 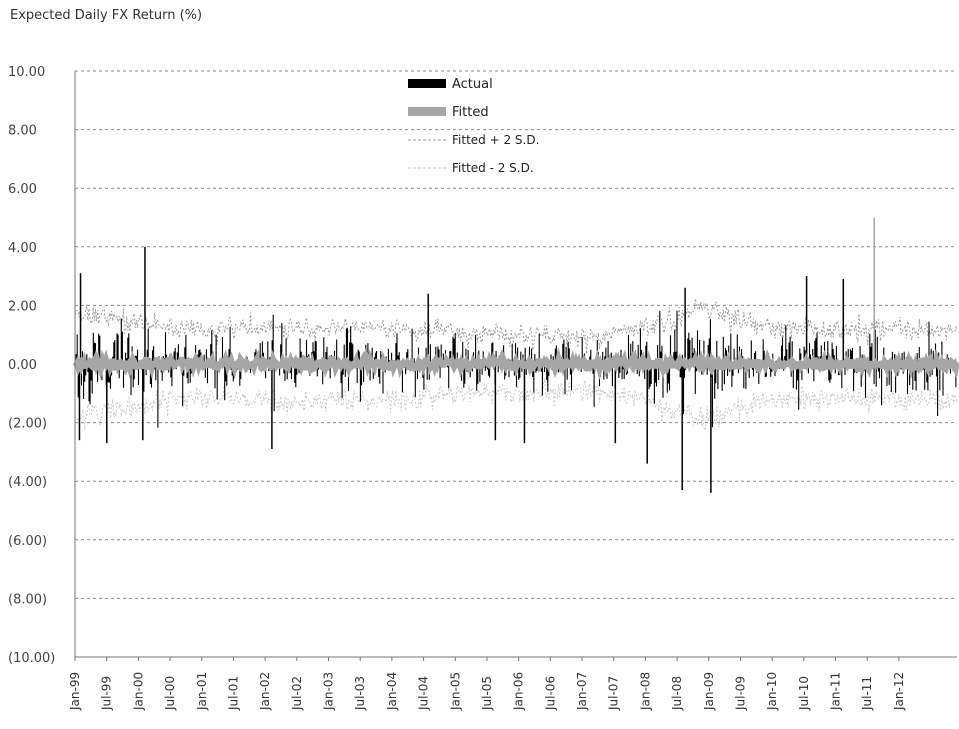 I want to click on x-tick-label: Jan-12, so click(x=899, y=691).